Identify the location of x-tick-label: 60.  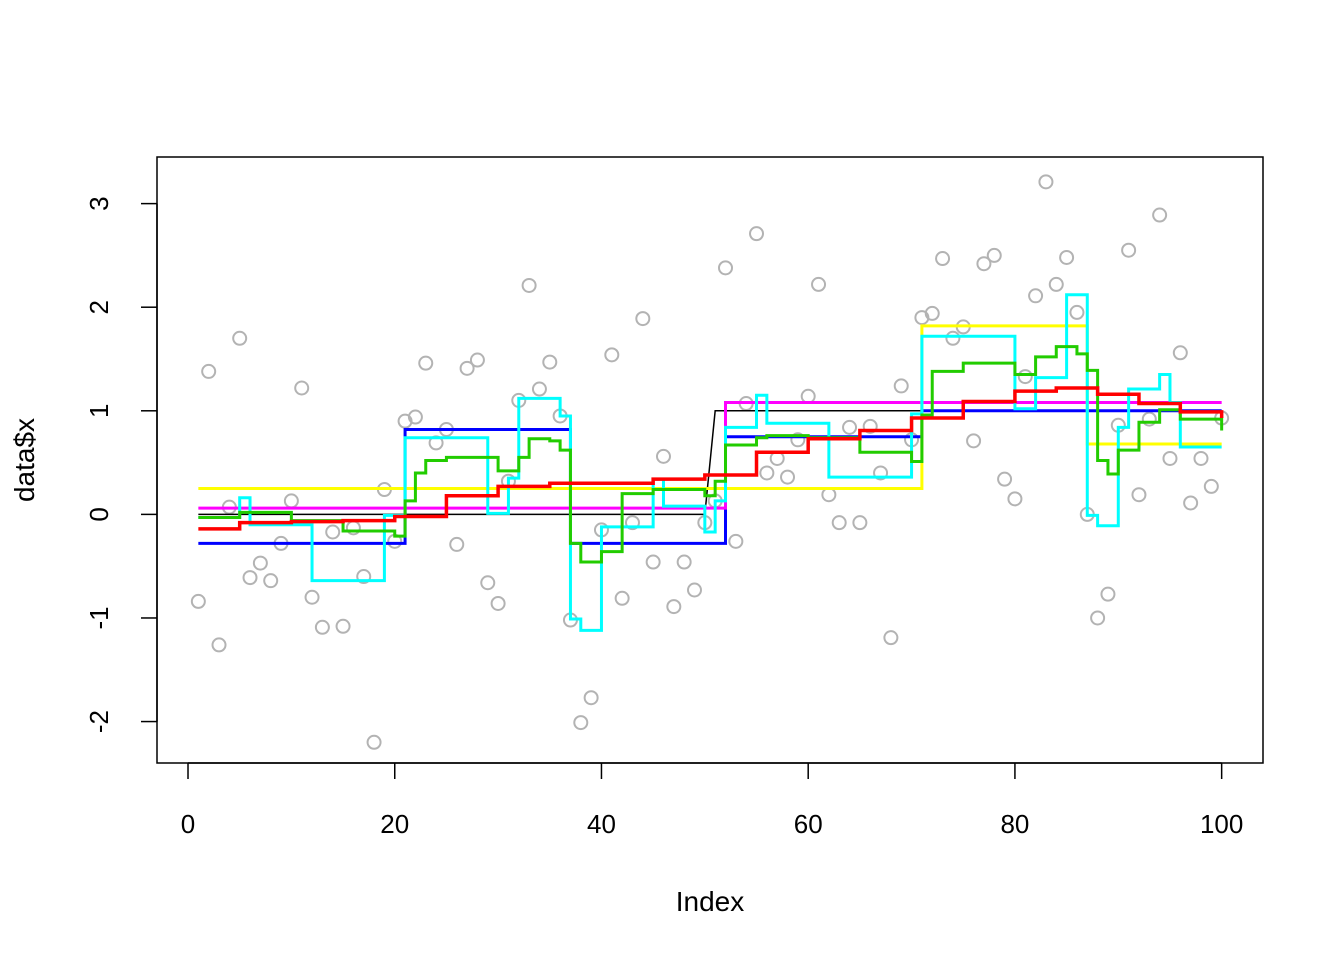
(808, 824).